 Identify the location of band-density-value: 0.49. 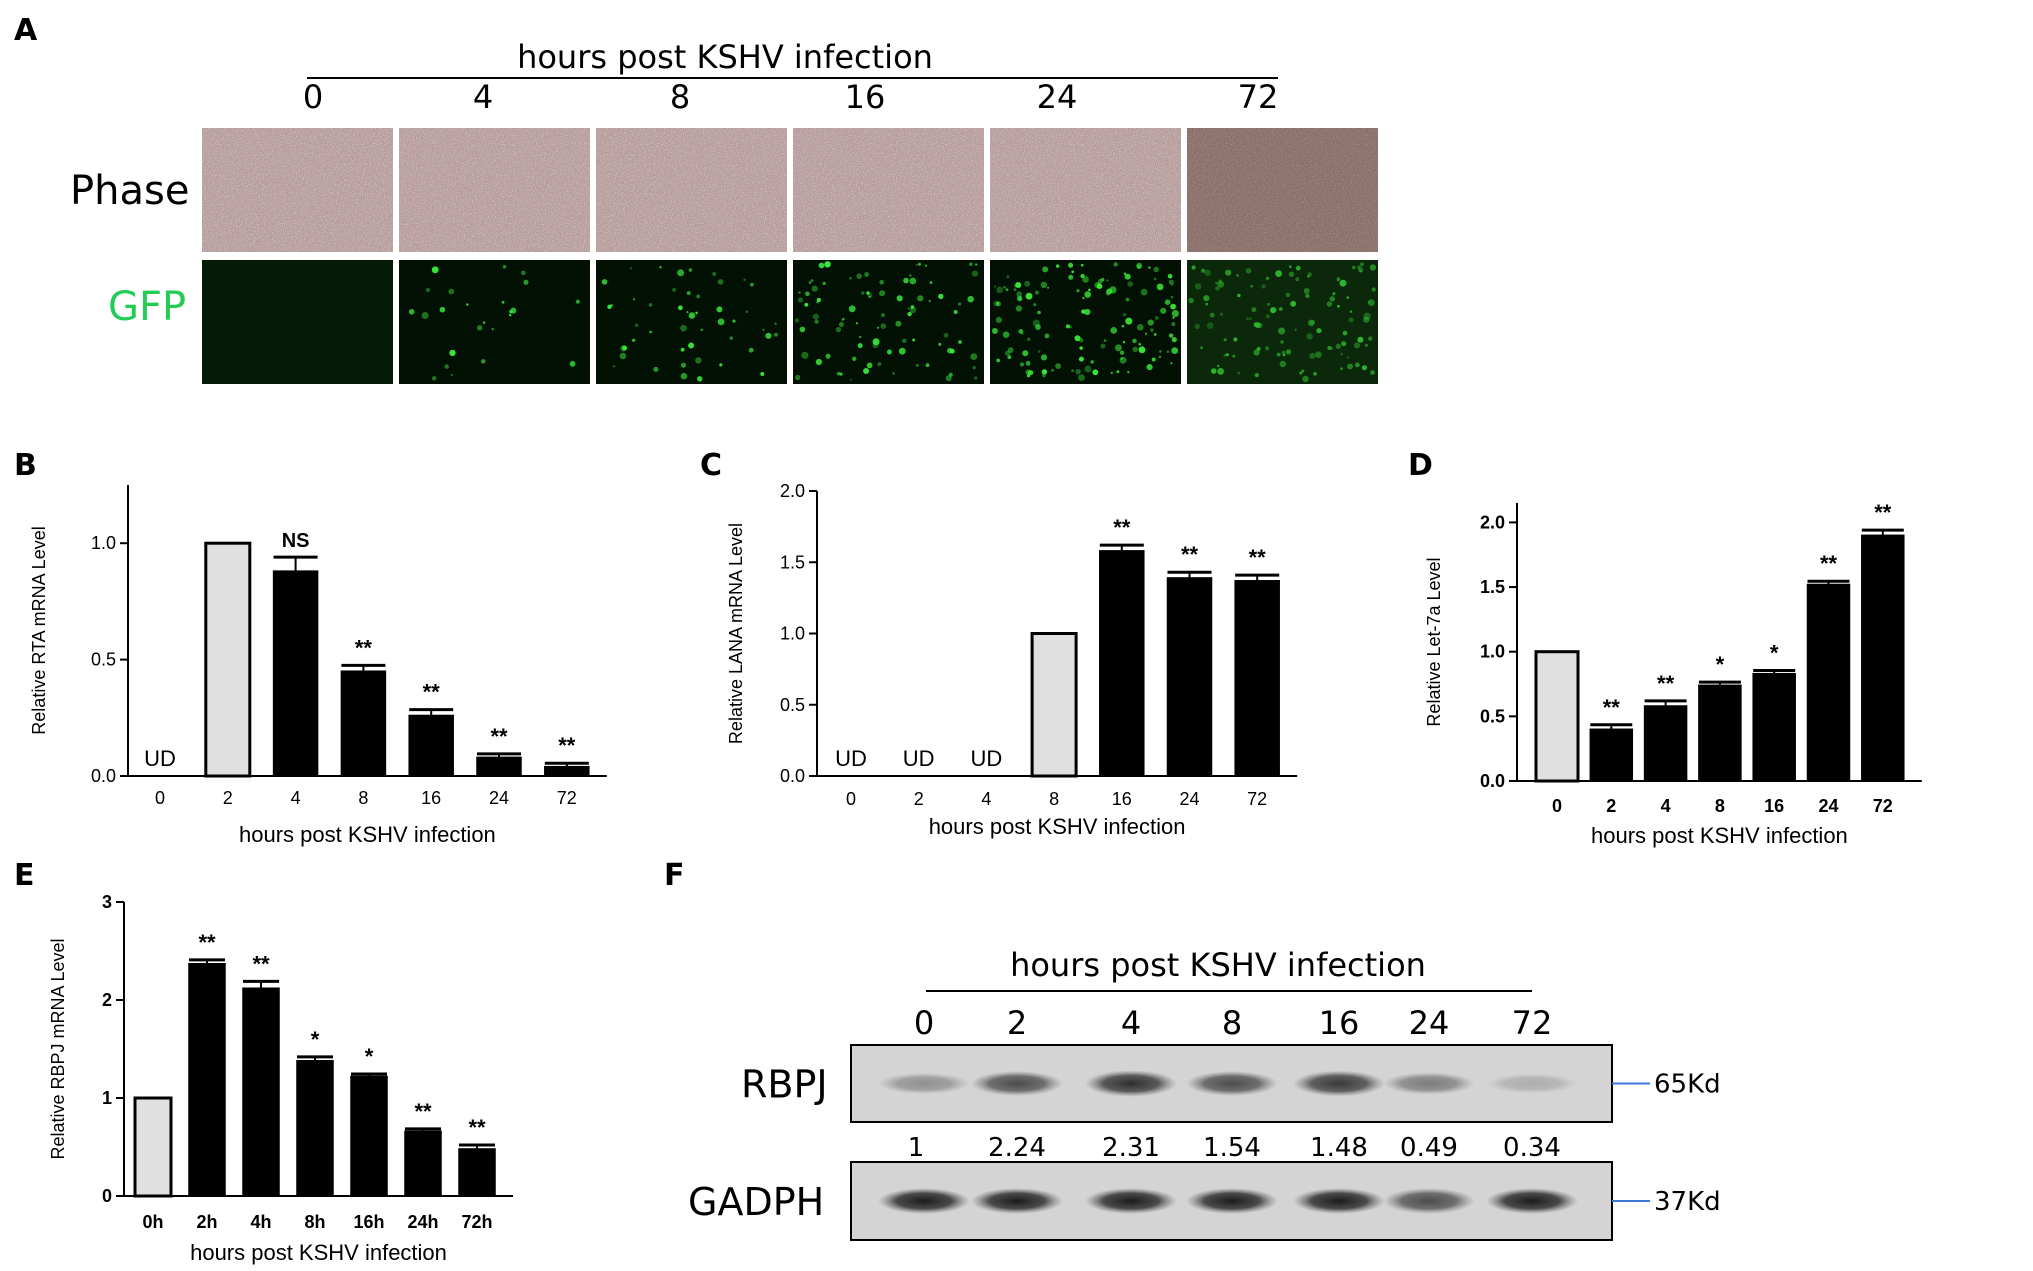
(1429, 1148).